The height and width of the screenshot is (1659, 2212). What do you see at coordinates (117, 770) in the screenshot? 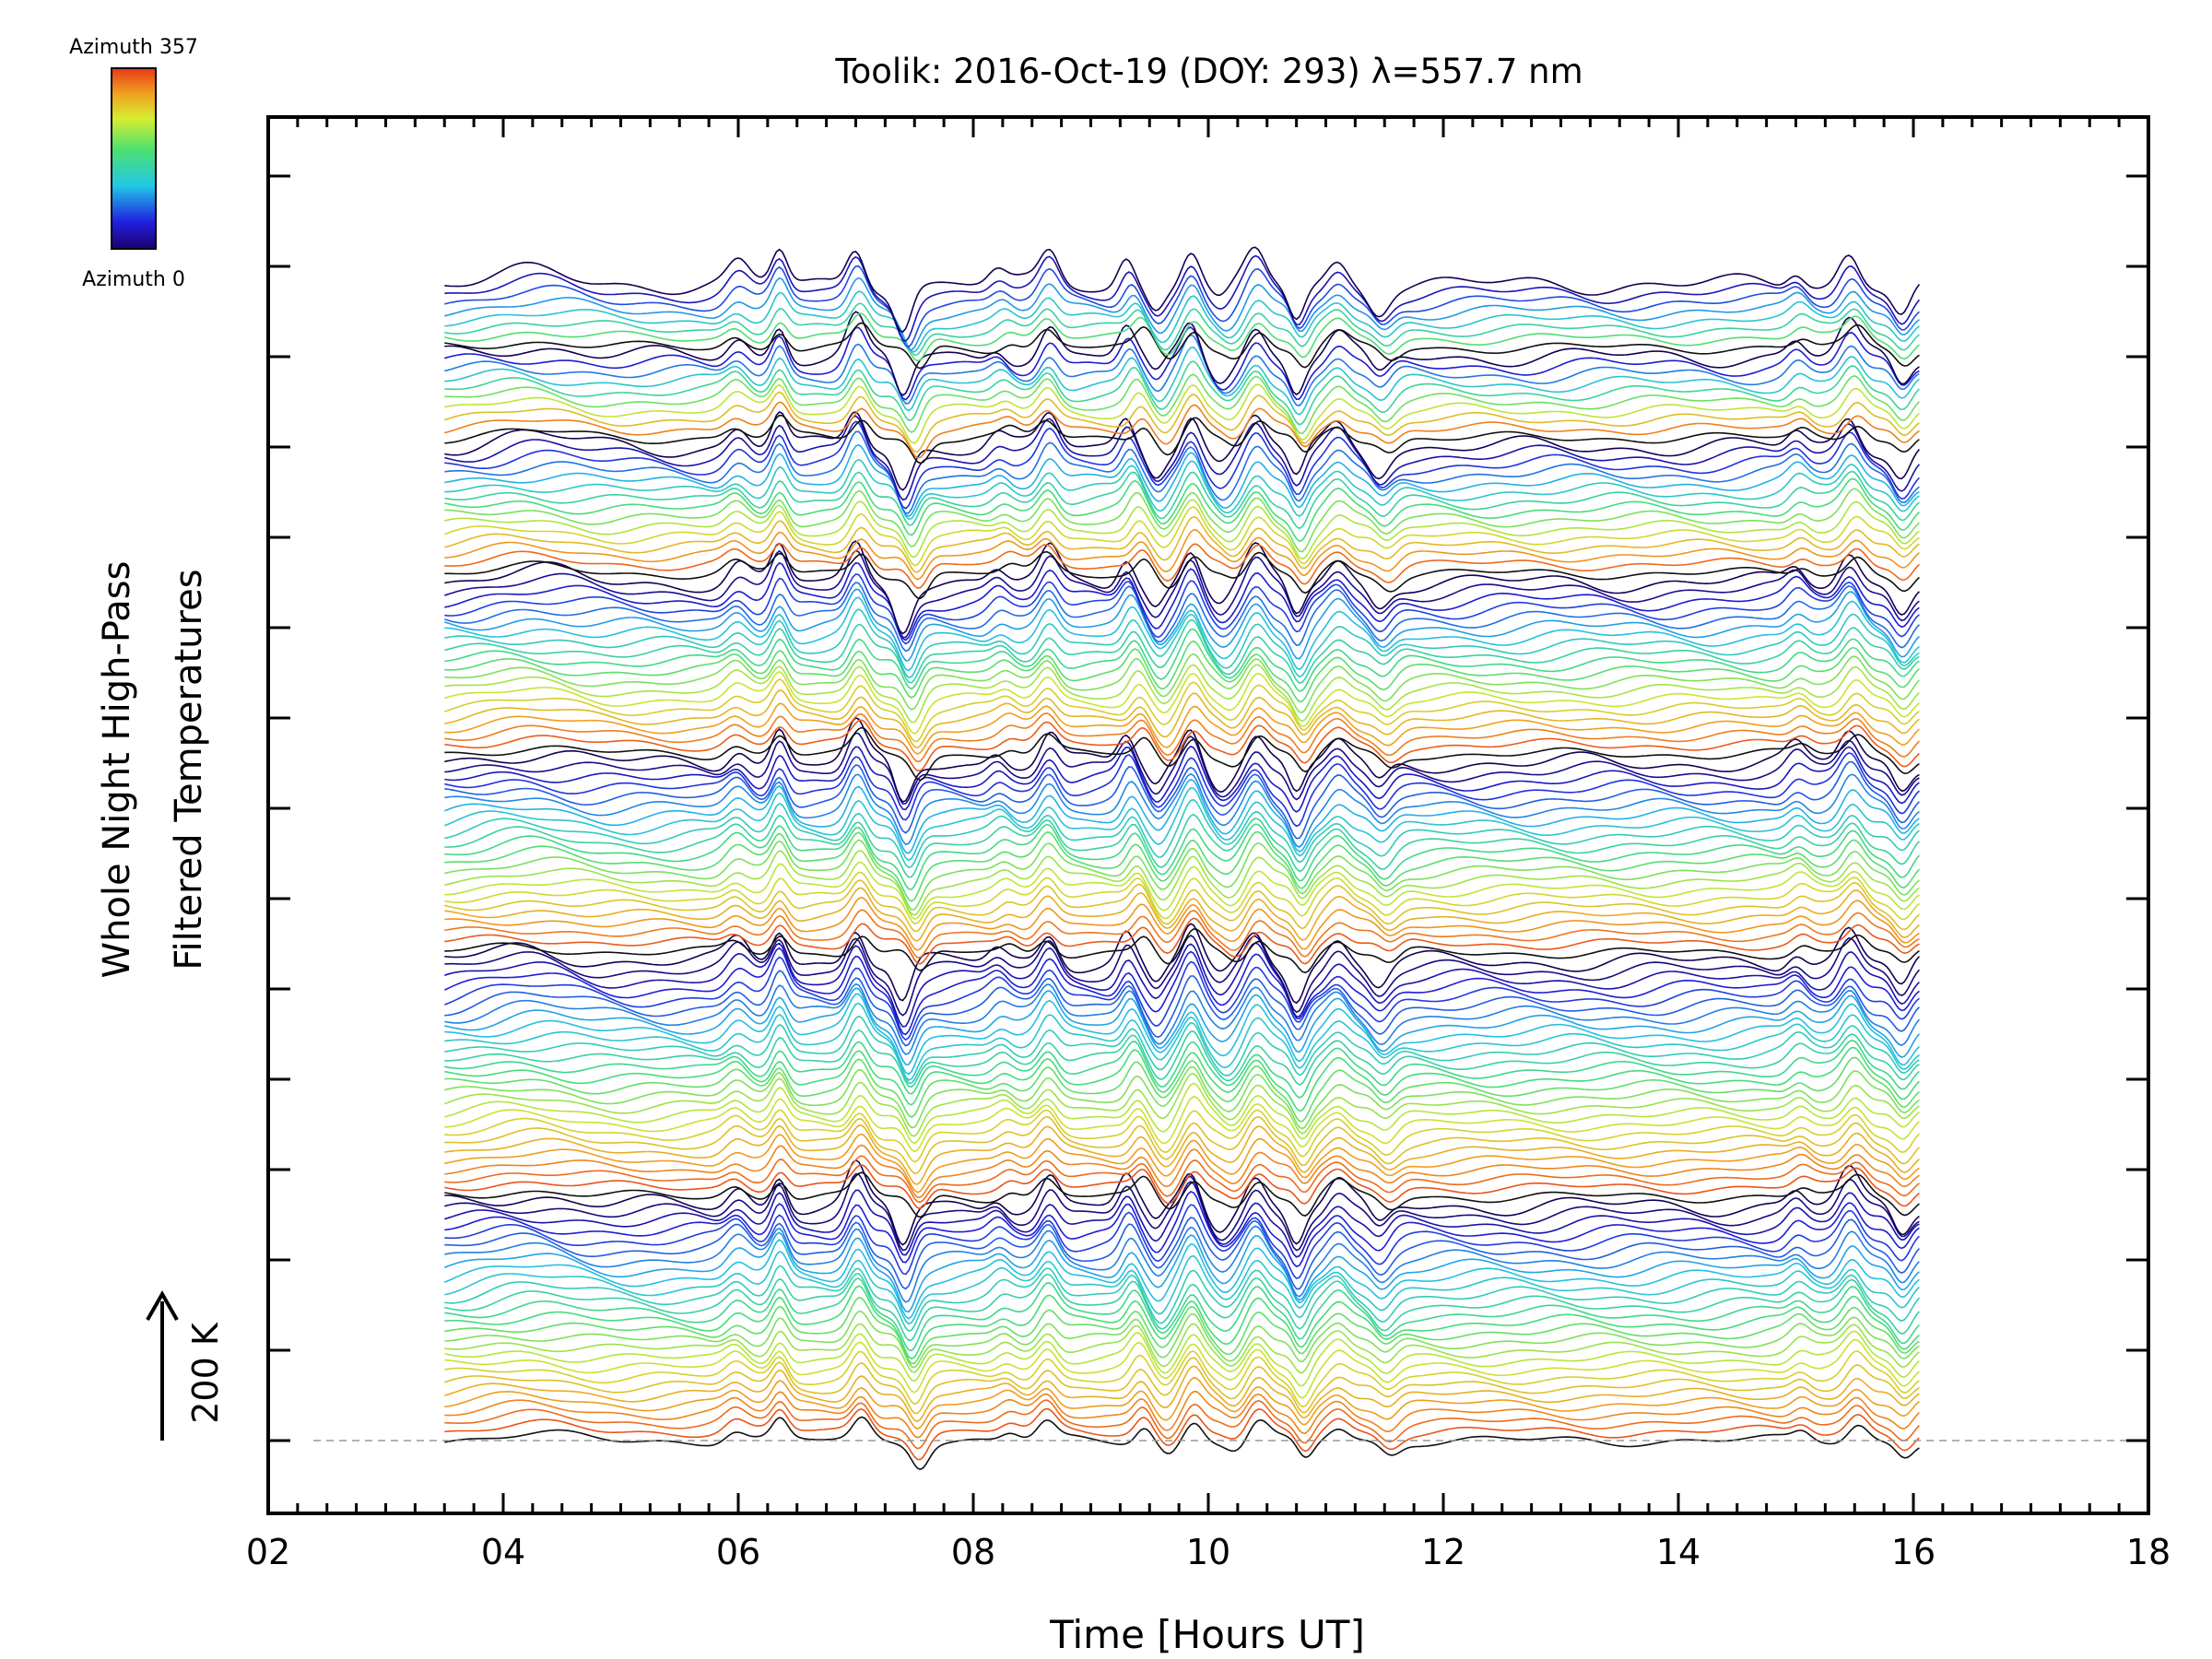
I see `y-axis-label-line1: Whole Night High-Pass` at bounding box center [117, 770].